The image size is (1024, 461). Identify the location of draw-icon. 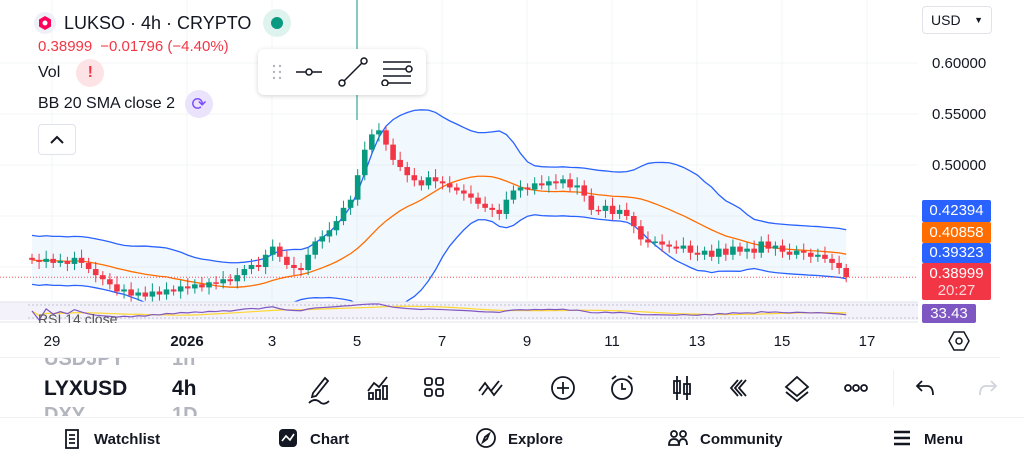
(320, 389).